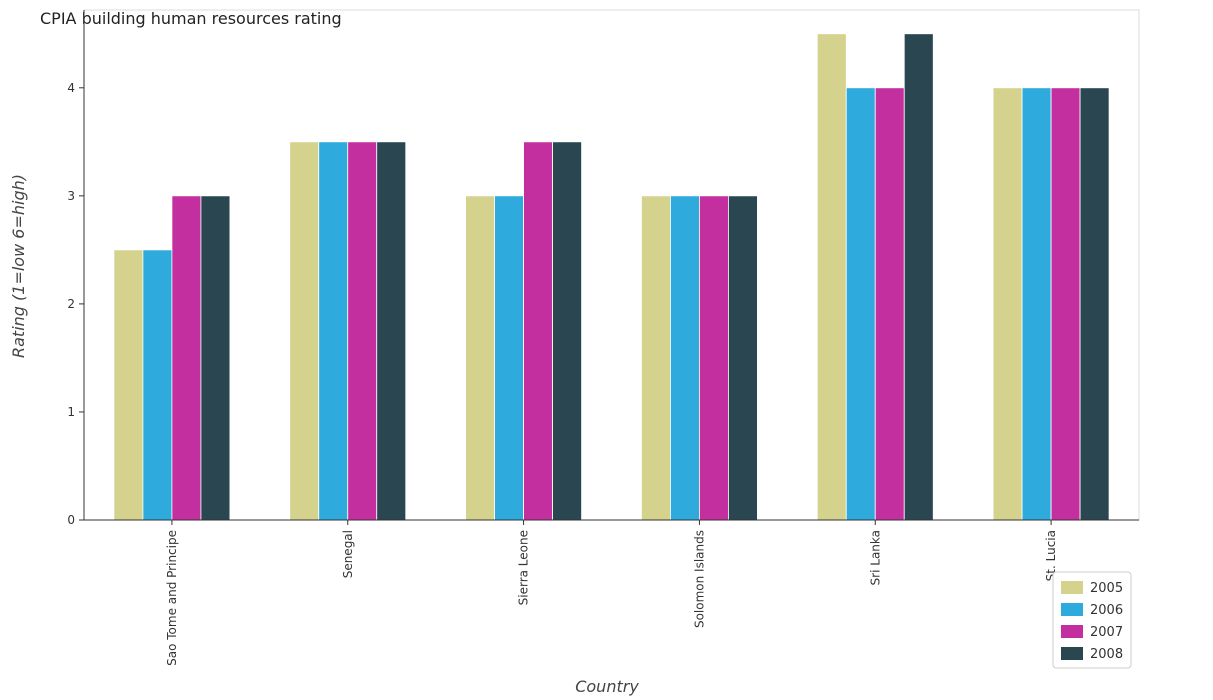  I want to click on y-tick-label: 1, so click(71, 412).